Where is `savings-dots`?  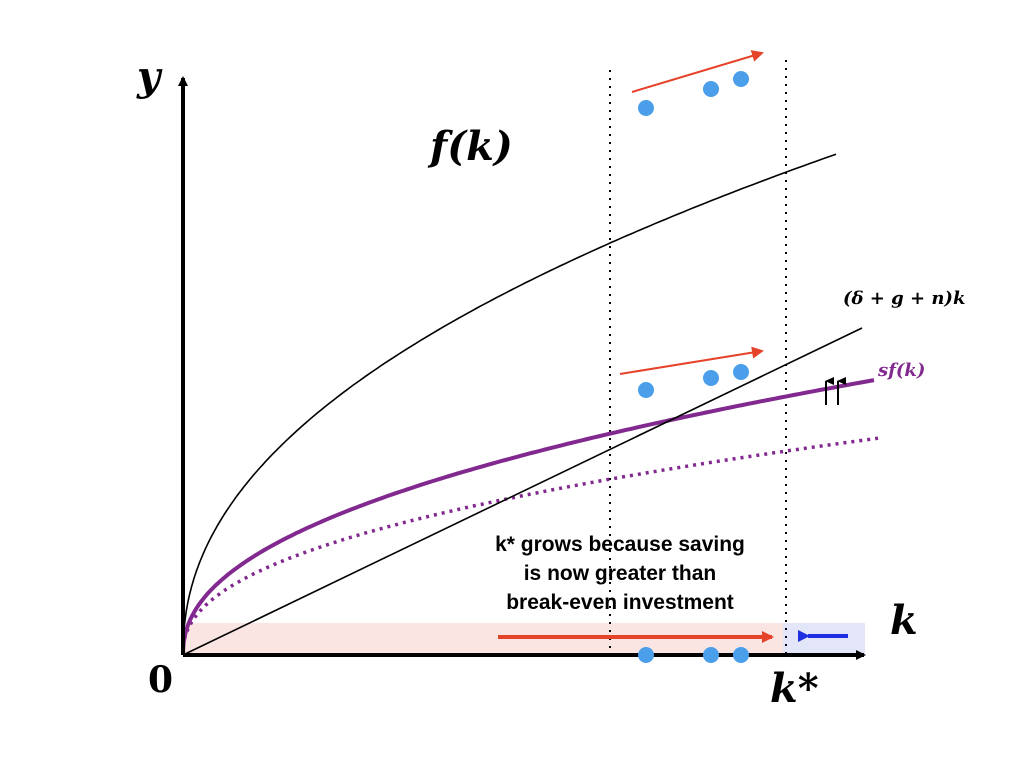 savings-dots is located at coordinates (693, 381).